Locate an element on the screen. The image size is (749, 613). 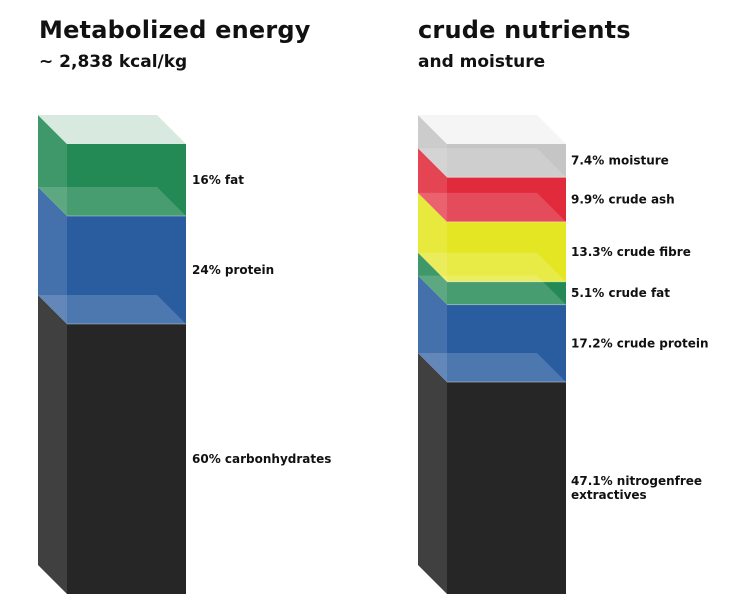
chart-1-side-24-protein is located at coordinates (52, 255).